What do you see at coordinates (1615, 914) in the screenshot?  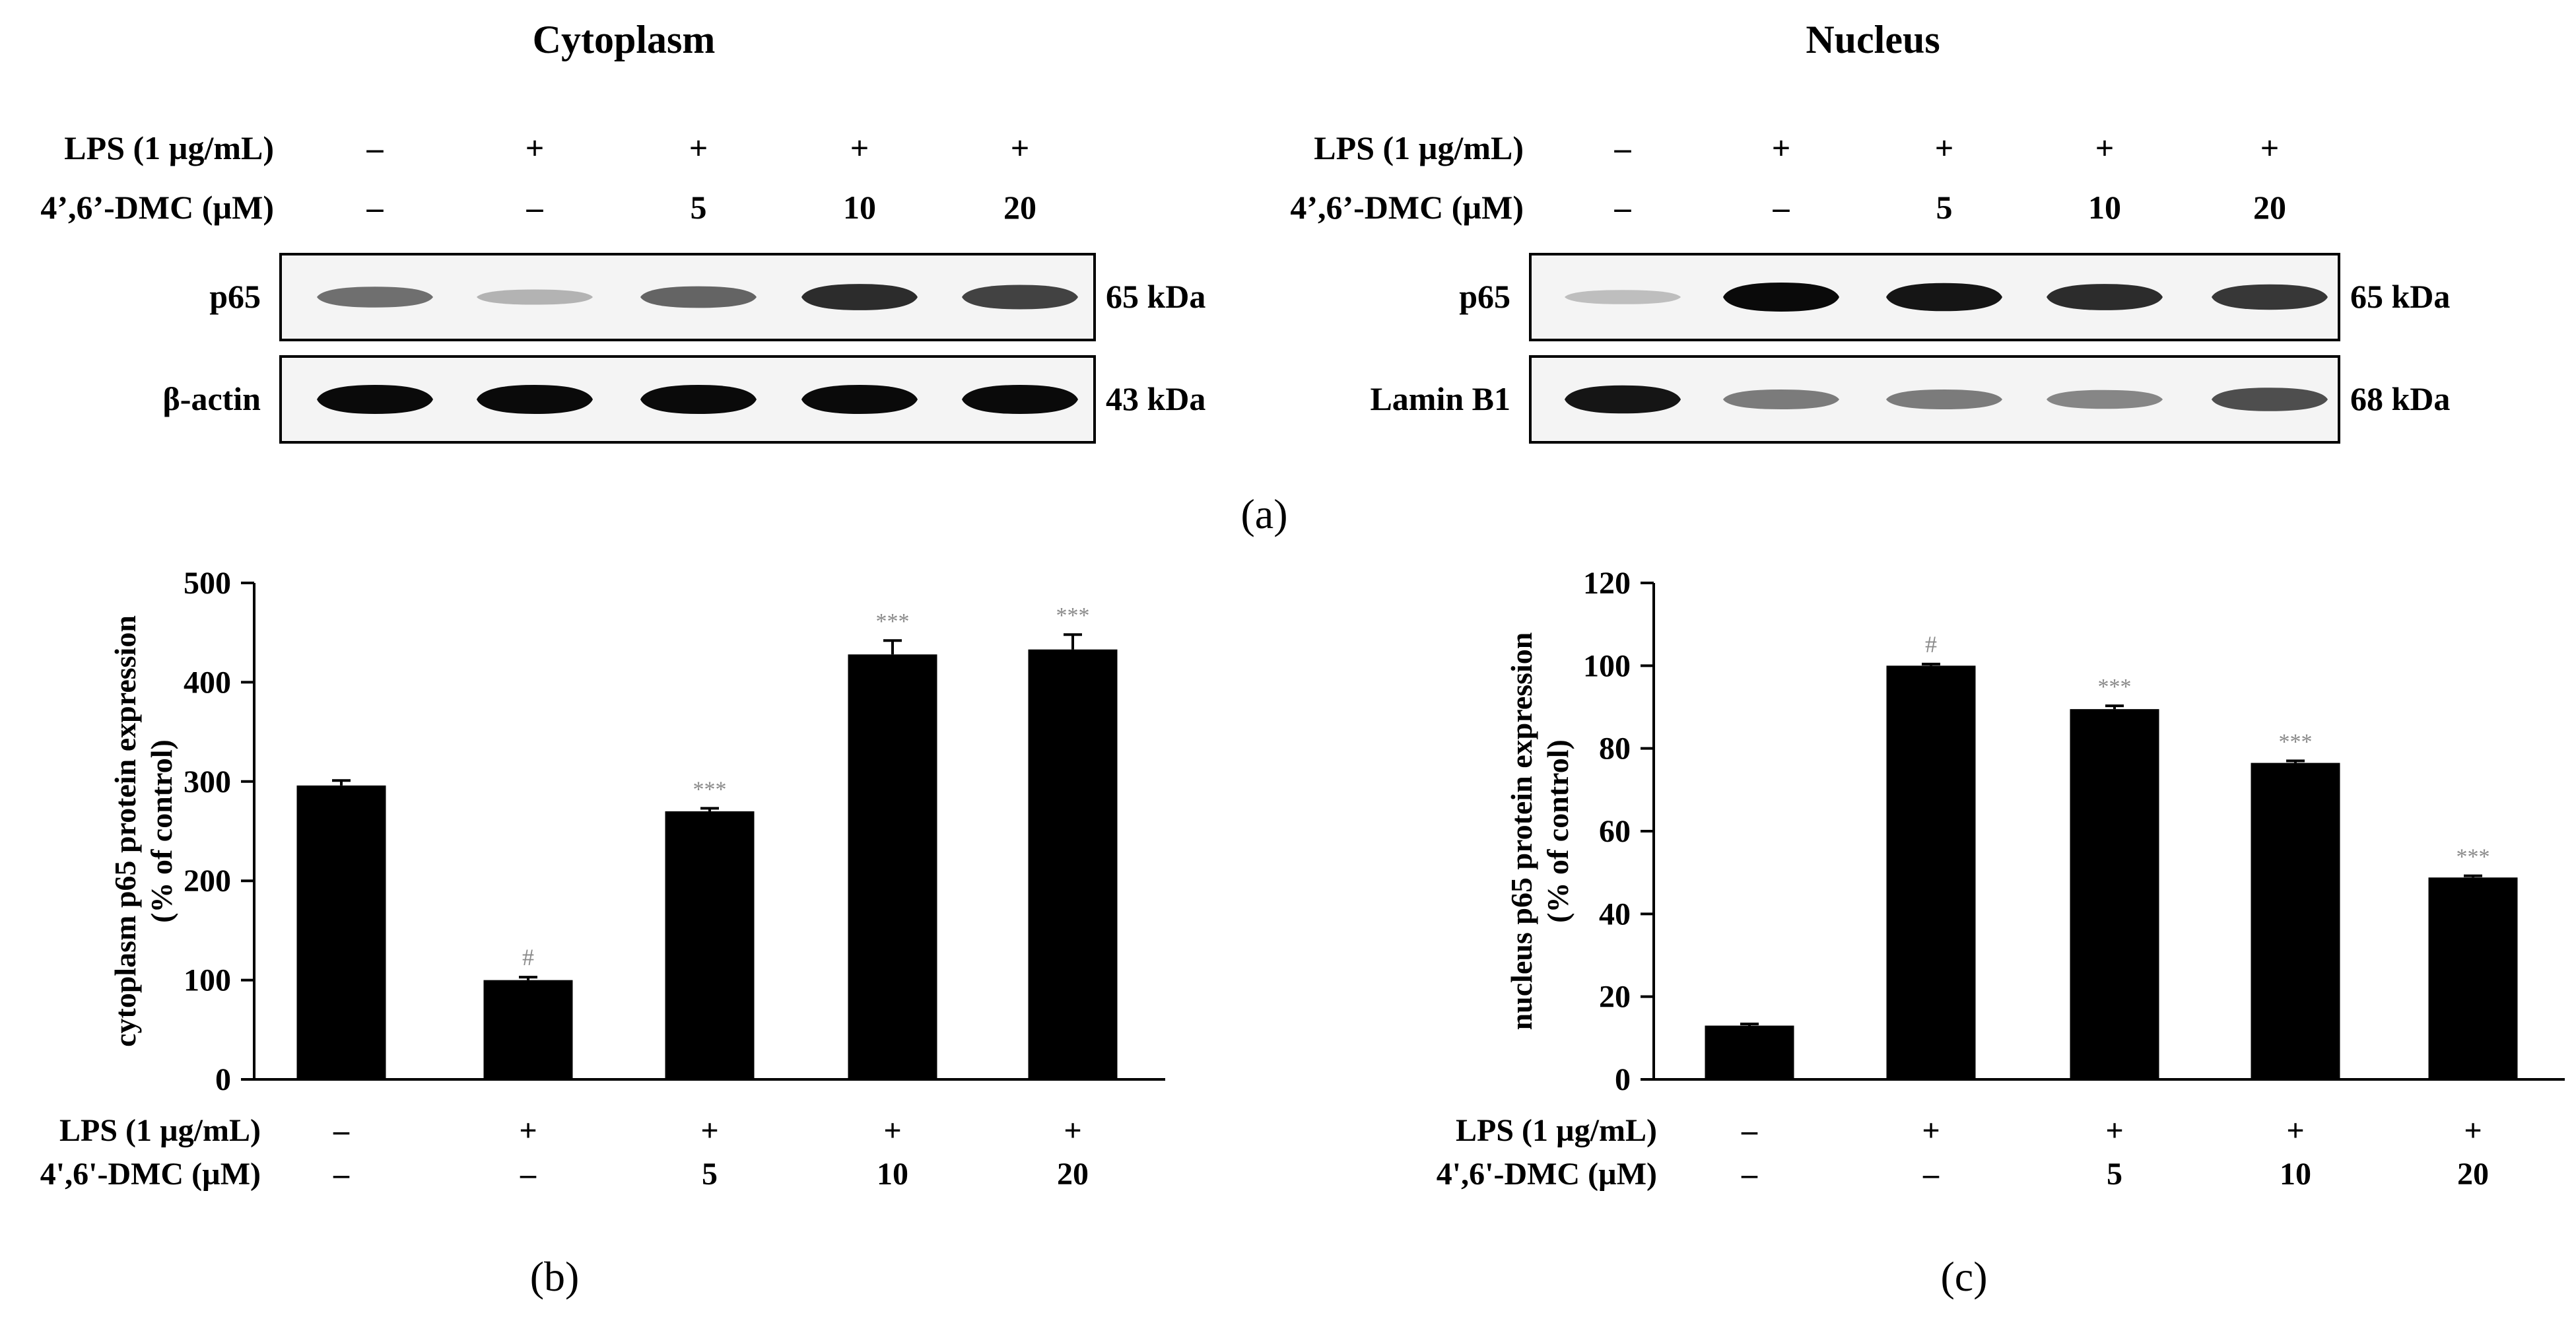 I see `y-tick-label: 40` at bounding box center [1615, 914].